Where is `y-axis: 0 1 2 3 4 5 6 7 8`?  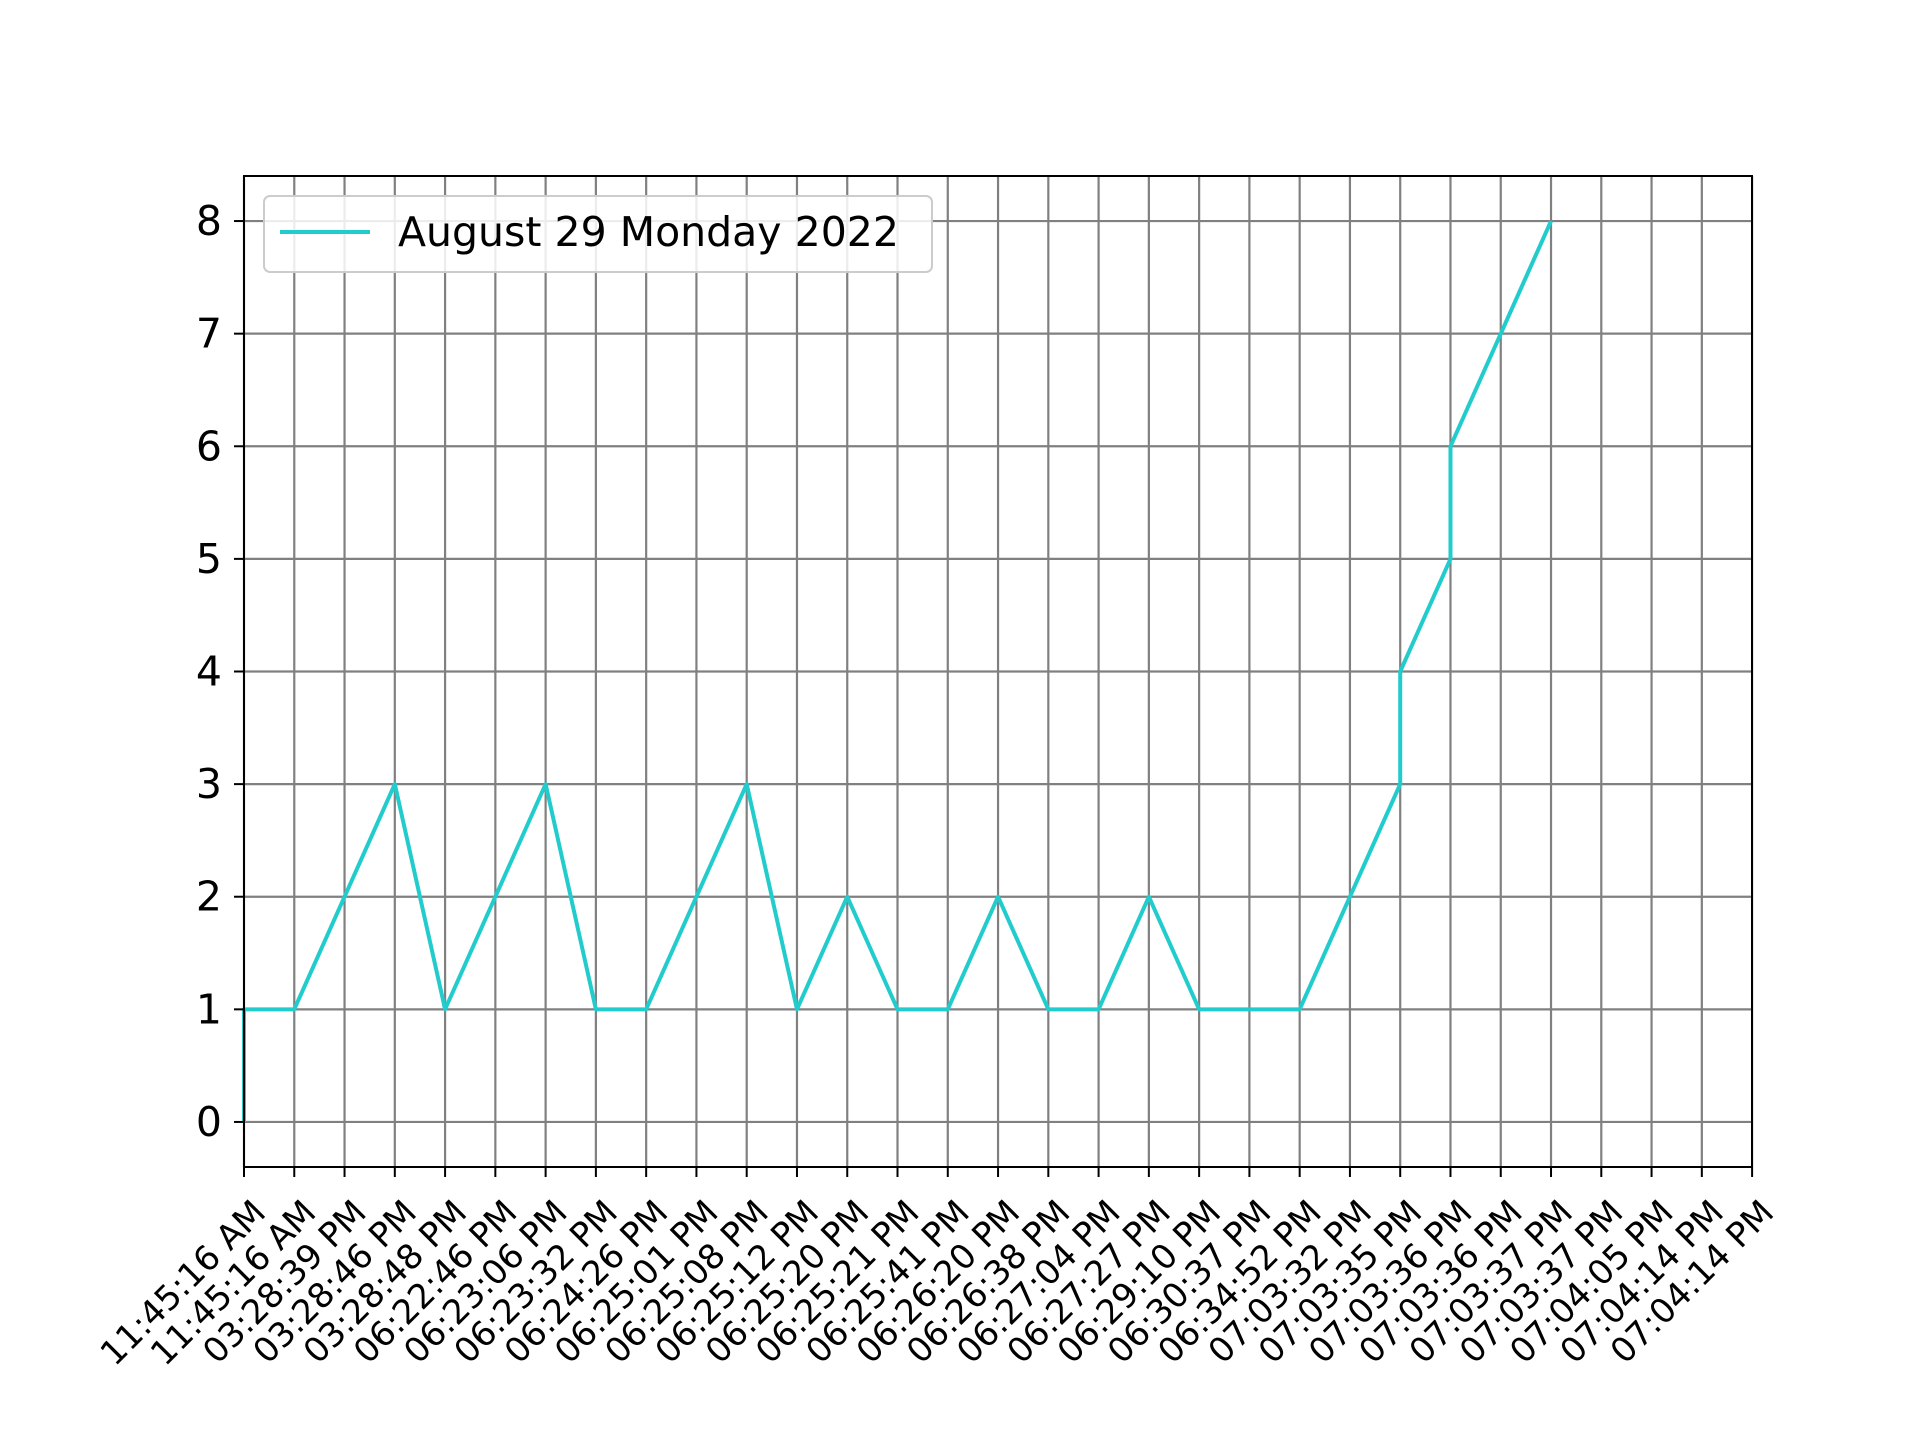
y-axis: 0 1 2 3 4 5 6 7 8 is located at coordinates (220, 671).